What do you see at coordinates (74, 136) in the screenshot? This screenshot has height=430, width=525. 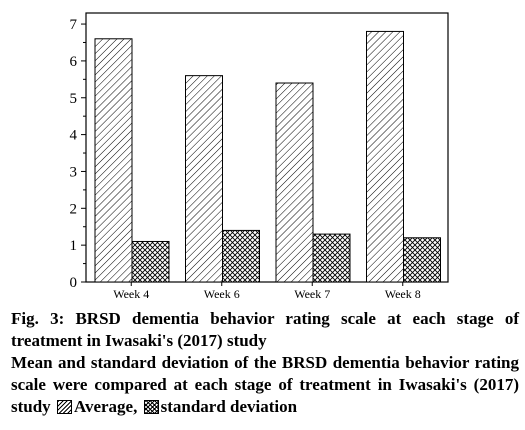 I see `y-tick-label: 4` at bounding box center [74, 136].